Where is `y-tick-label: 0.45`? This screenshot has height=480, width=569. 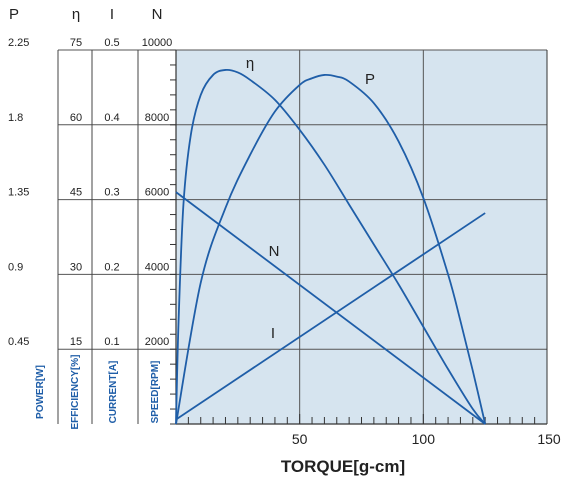 y-tick-label: 0.45 is located at coordinates (18, 342).